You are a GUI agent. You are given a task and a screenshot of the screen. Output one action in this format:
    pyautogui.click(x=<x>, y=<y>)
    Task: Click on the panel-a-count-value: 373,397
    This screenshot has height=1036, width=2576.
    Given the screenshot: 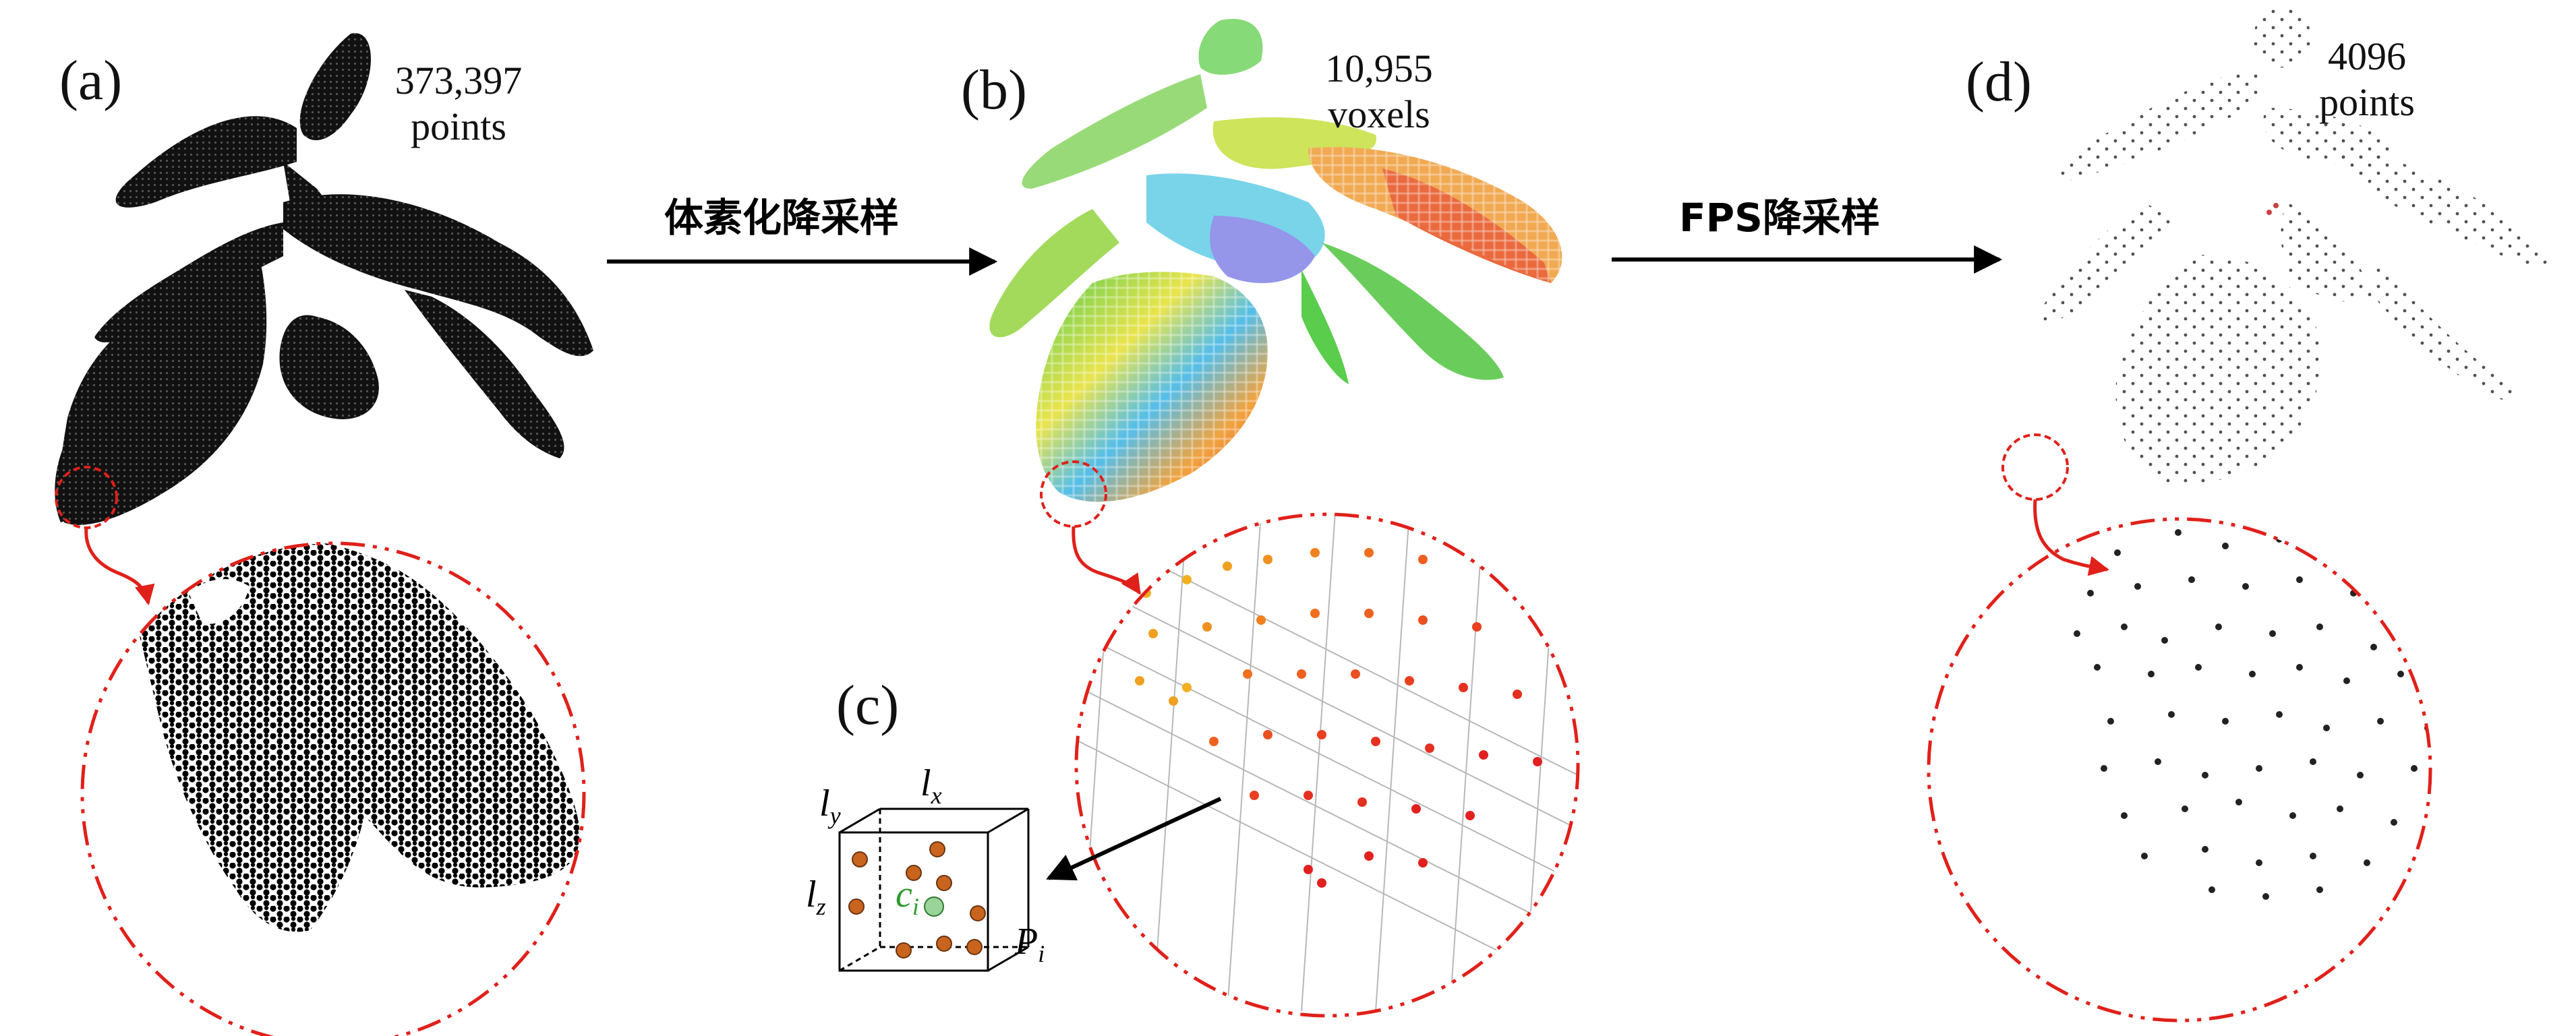 What is the action you would take?
    pyautogui.click(x=459, y=80)
    